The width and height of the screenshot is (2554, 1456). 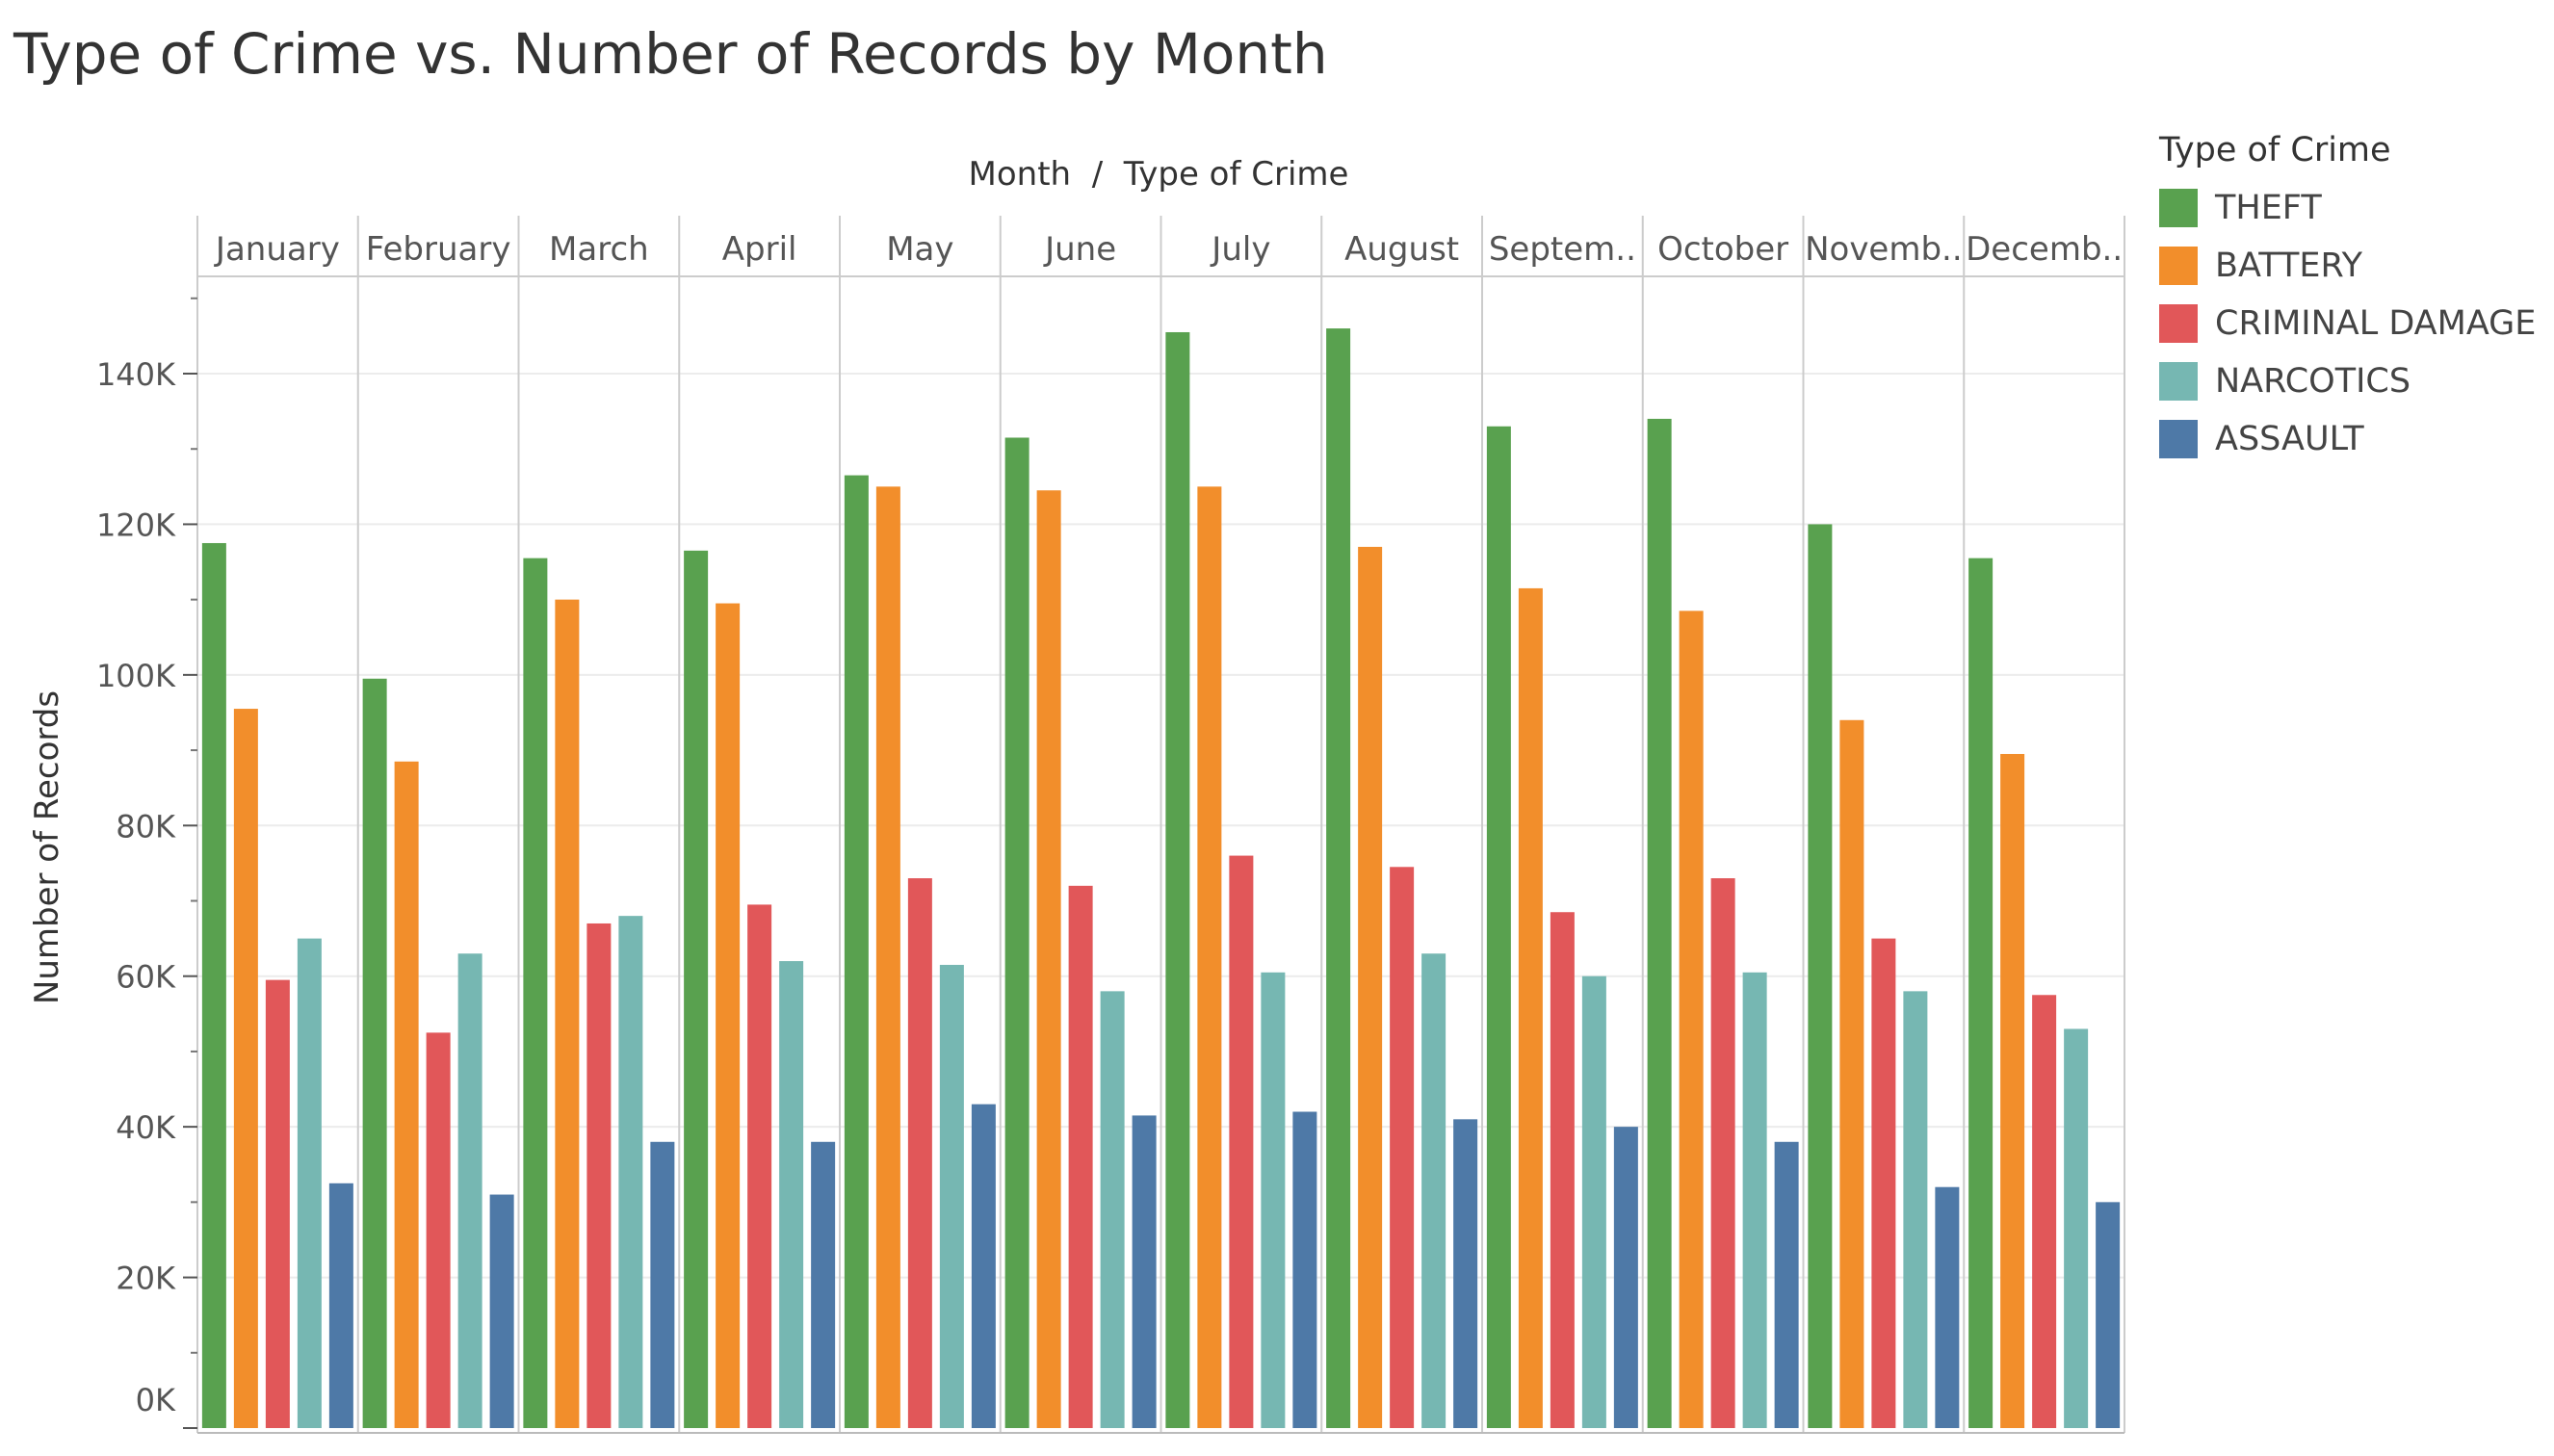 I want to click on y-tick-label: 60K, so click(x=146, y=977).